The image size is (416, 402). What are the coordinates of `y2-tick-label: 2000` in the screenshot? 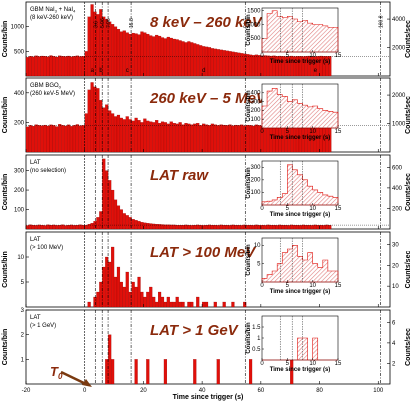 It's located at (399, 96).